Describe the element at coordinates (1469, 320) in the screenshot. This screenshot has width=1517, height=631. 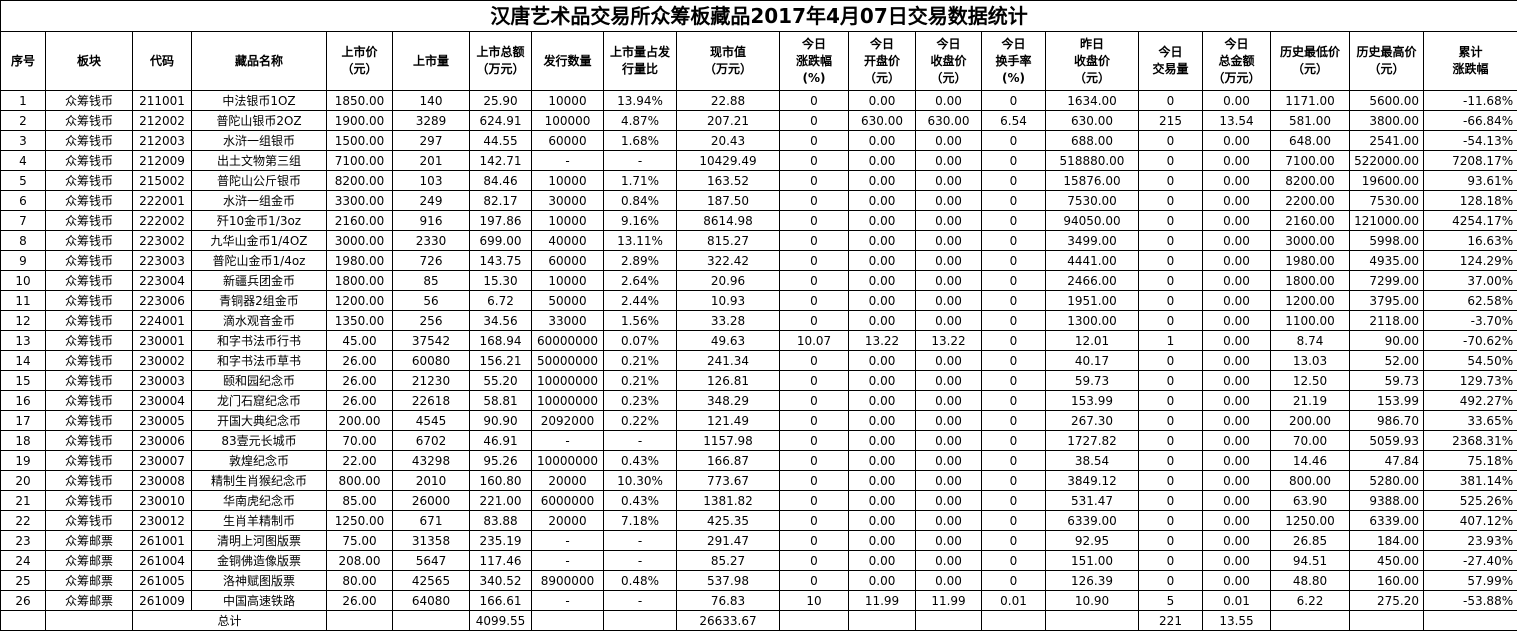
I see `cell-cum-chg: -3.70%` at that location.